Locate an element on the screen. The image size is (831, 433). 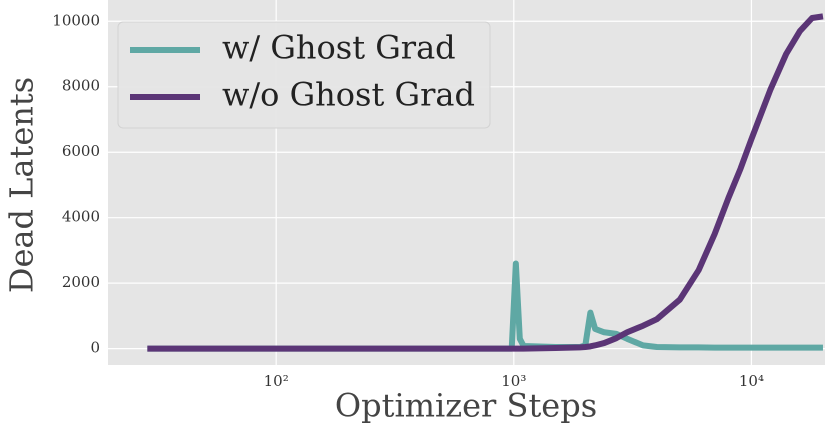
legend-label: w/ Ghost Grad is located at coordinates (339, 48).